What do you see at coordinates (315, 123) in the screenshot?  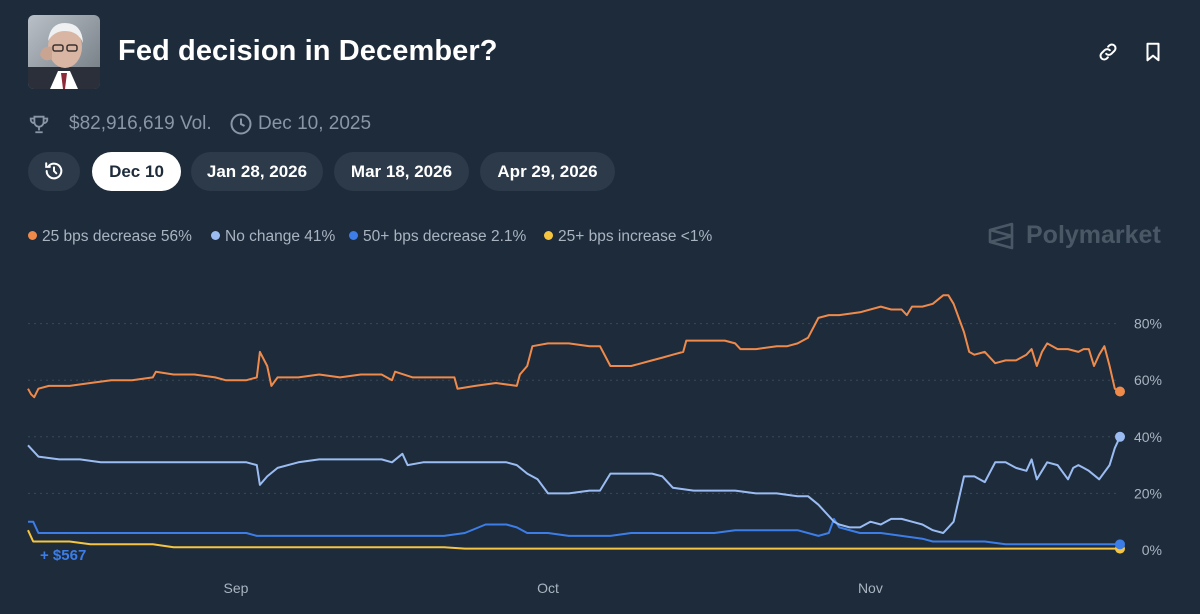 I see `end-date-text: Dec 10, 2025` at bounding box center [315, 123].